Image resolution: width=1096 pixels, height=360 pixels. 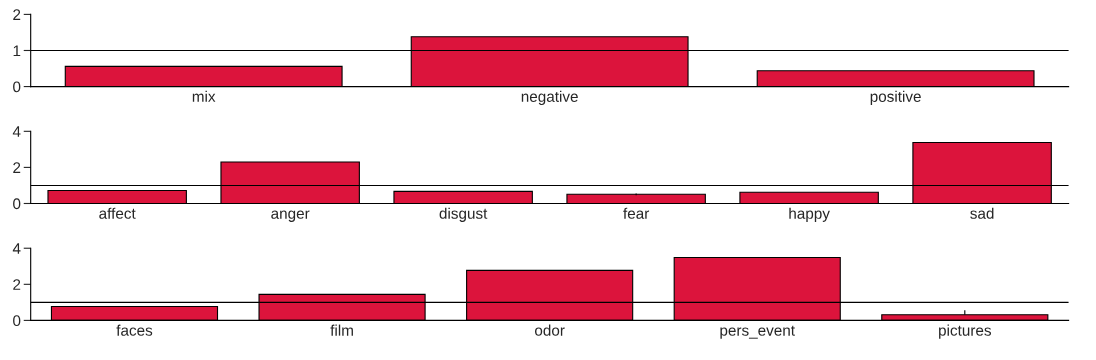 I want to click on x-tick-label: sad, so click(x=982, y=213).